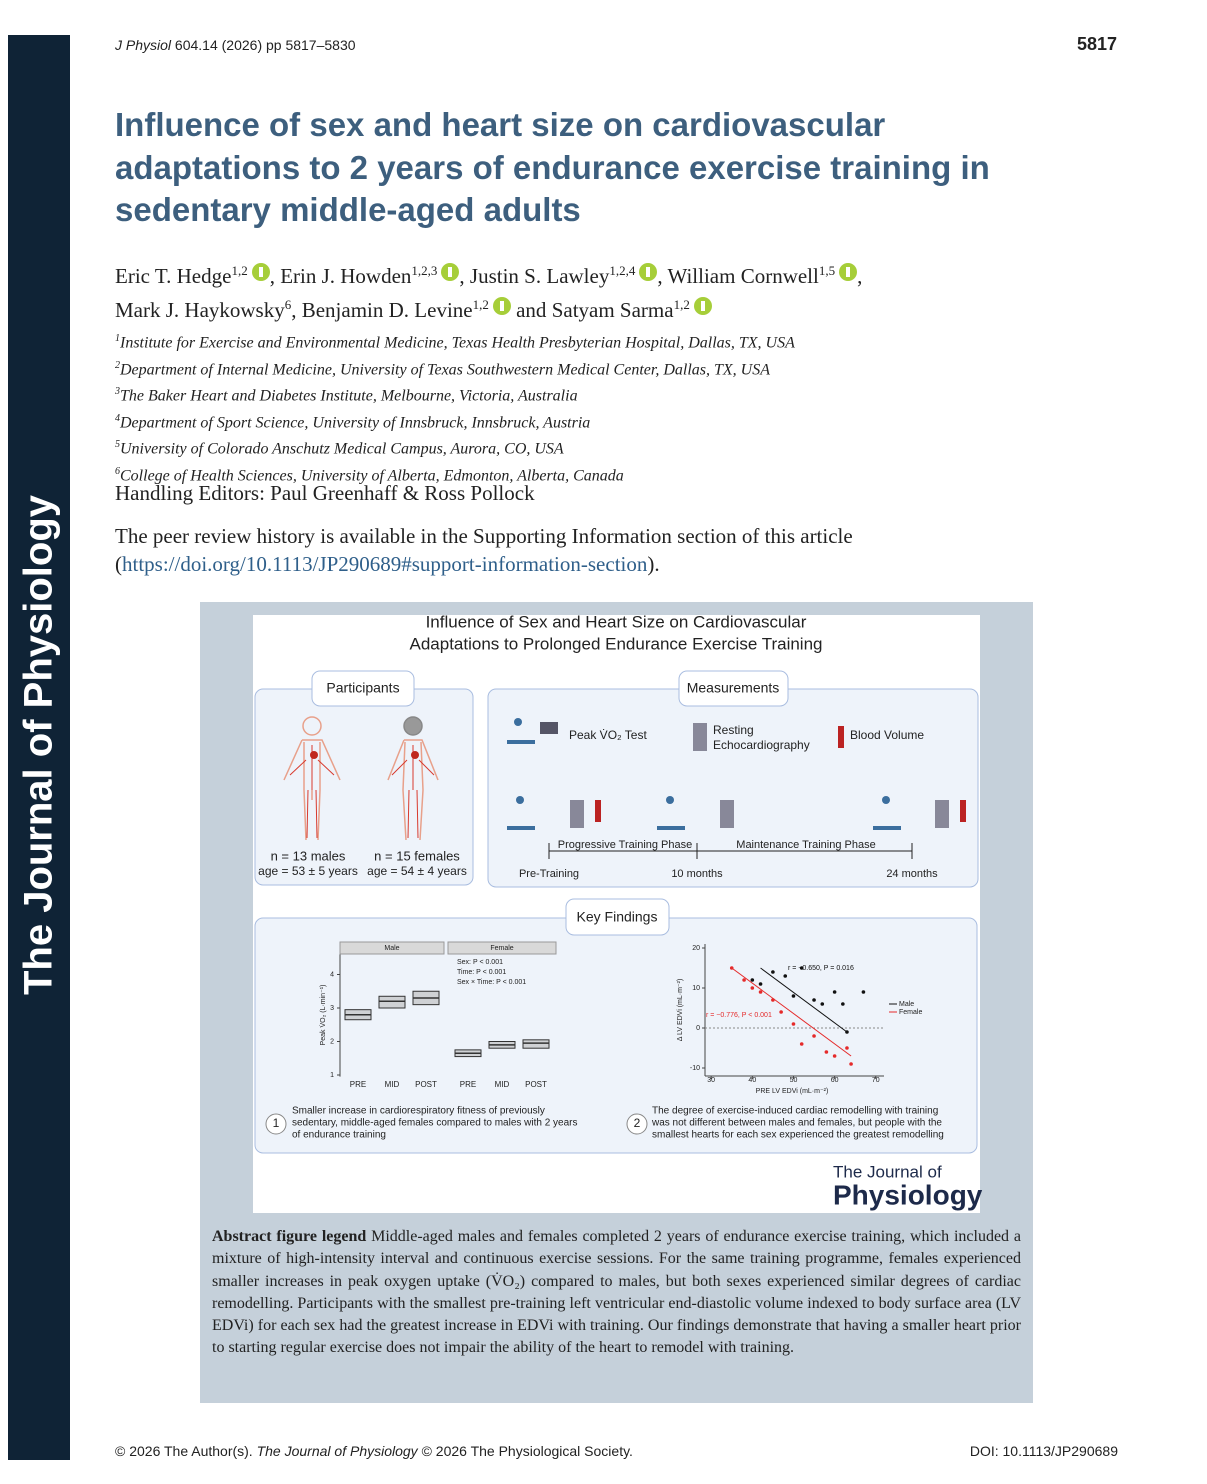  What do you see at coordinates (392, 1084) in the screenshot?
I see `x-tick-label: MID` at bounding box center [392, 1084].